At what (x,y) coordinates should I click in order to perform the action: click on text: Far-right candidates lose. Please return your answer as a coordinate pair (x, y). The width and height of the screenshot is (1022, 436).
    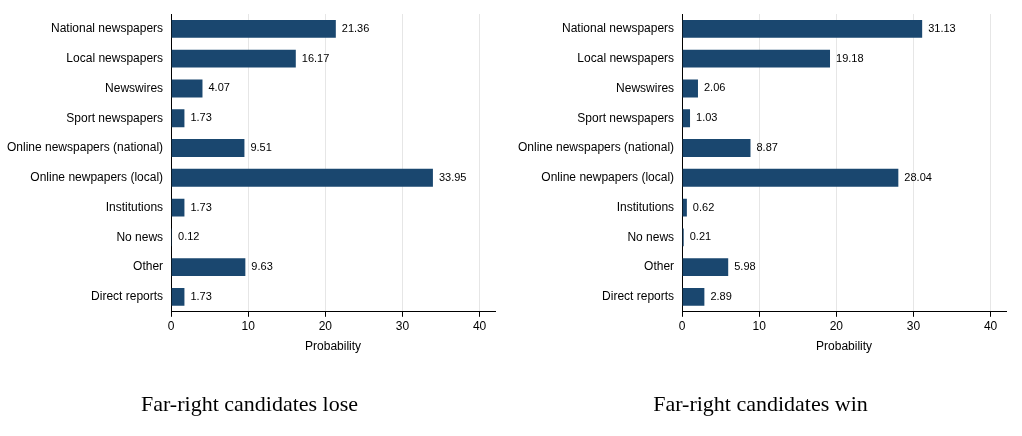
    Looking at the image, I should click on (249, 403).